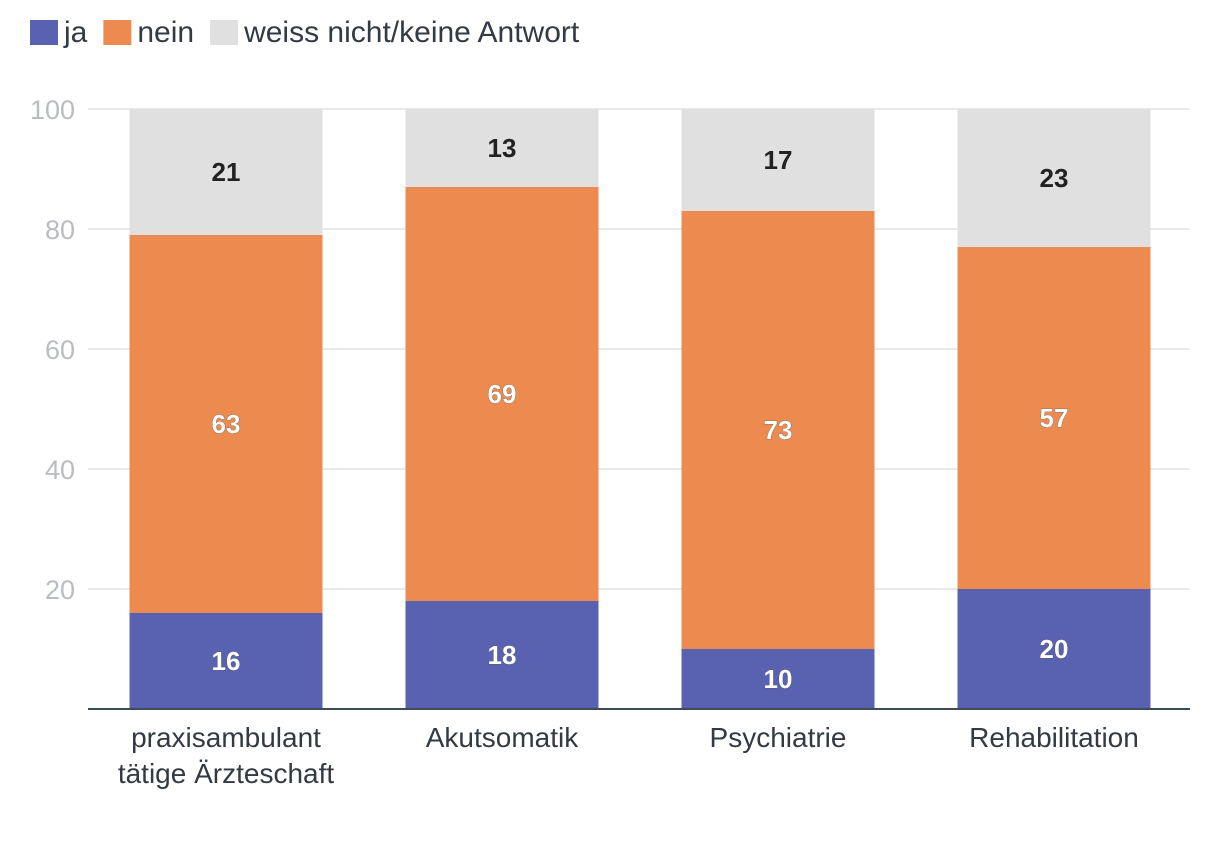 This screenshot has height=850, width=1220. I want to click on data-label: 18, so click(502, 655).